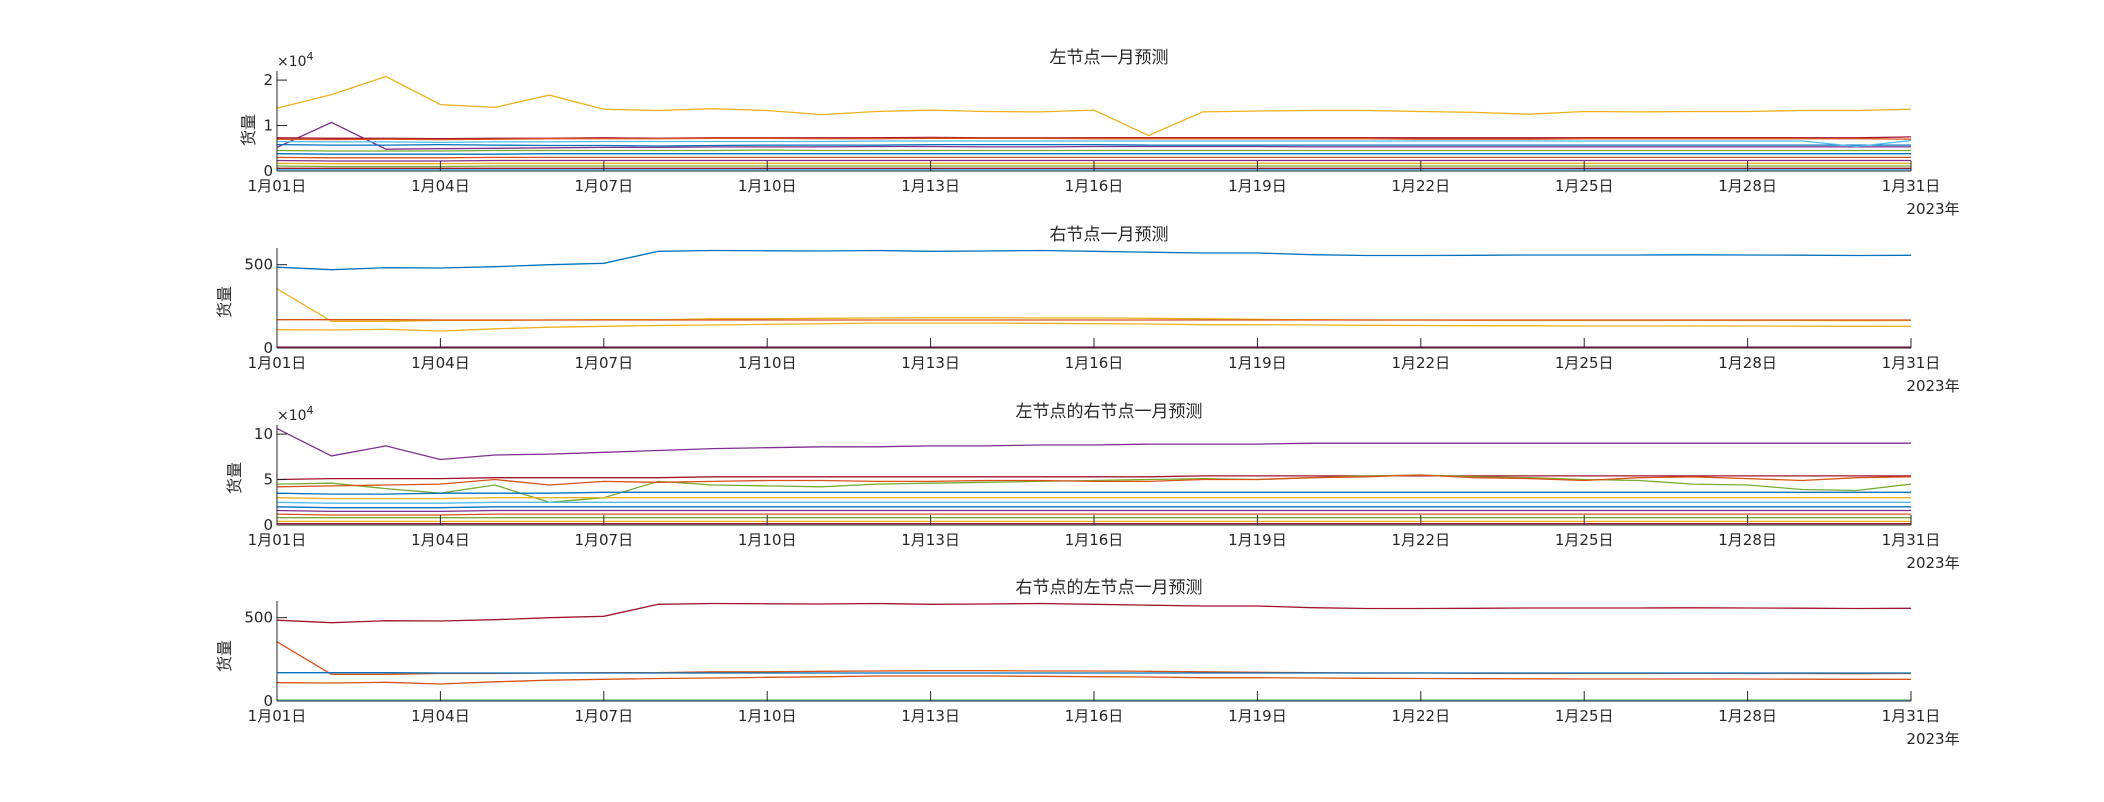  I want to click on series-group, so click(1094, 476).